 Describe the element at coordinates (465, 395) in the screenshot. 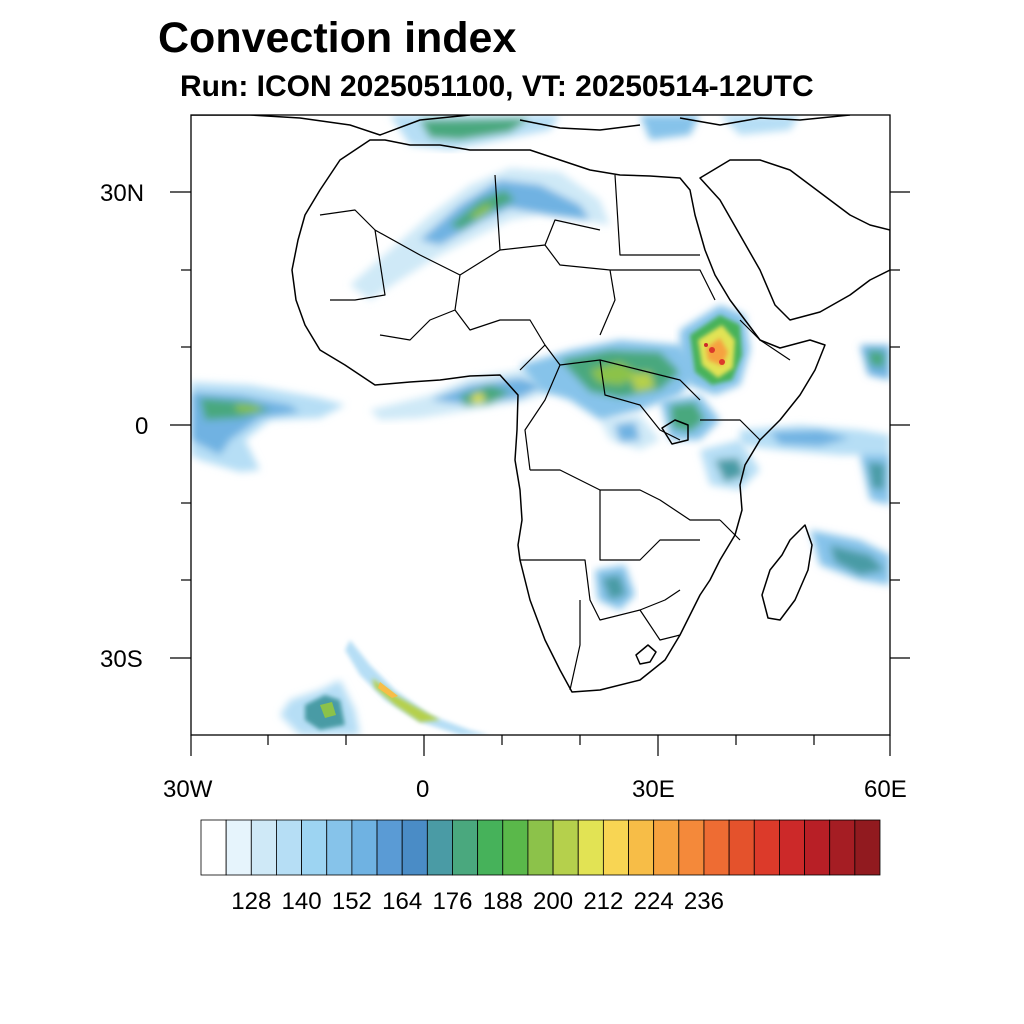

I see `convection-region-gulf-of-guinea` at that location.